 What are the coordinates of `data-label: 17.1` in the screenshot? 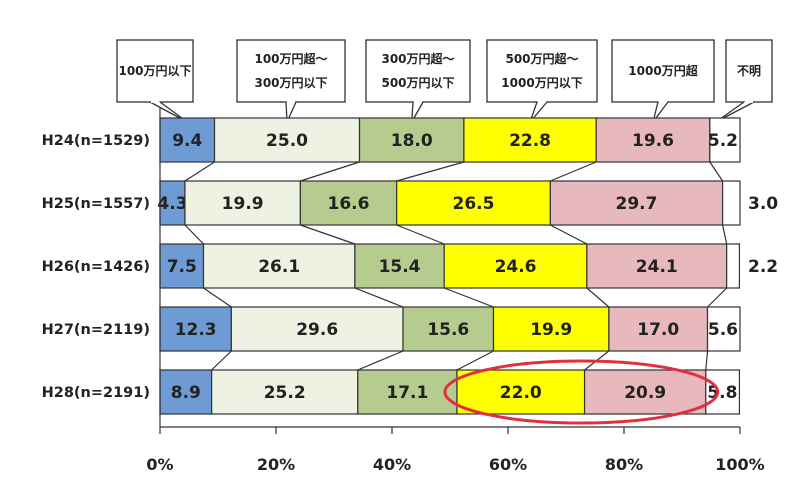 It's located at (407, 393).